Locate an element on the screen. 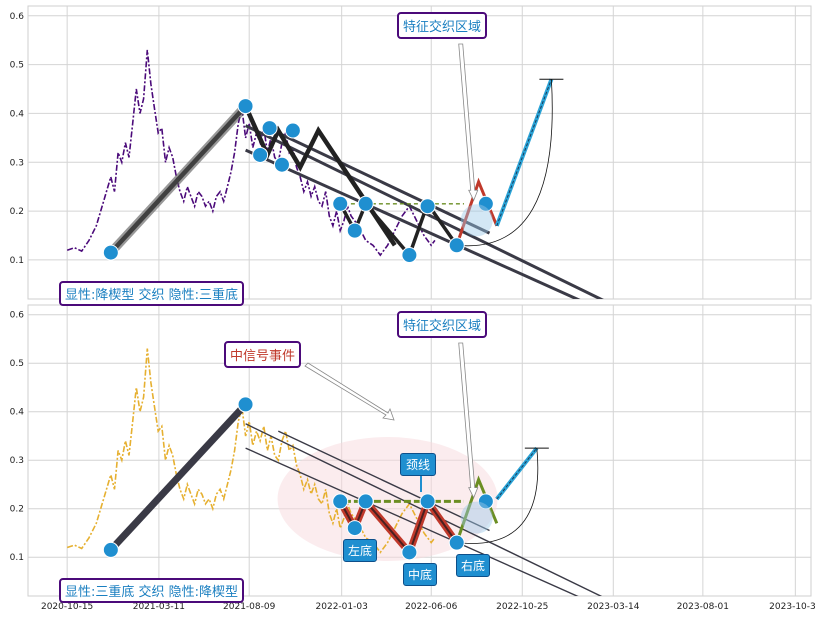  highlight-ellipse is located at coordinates (387, 499).